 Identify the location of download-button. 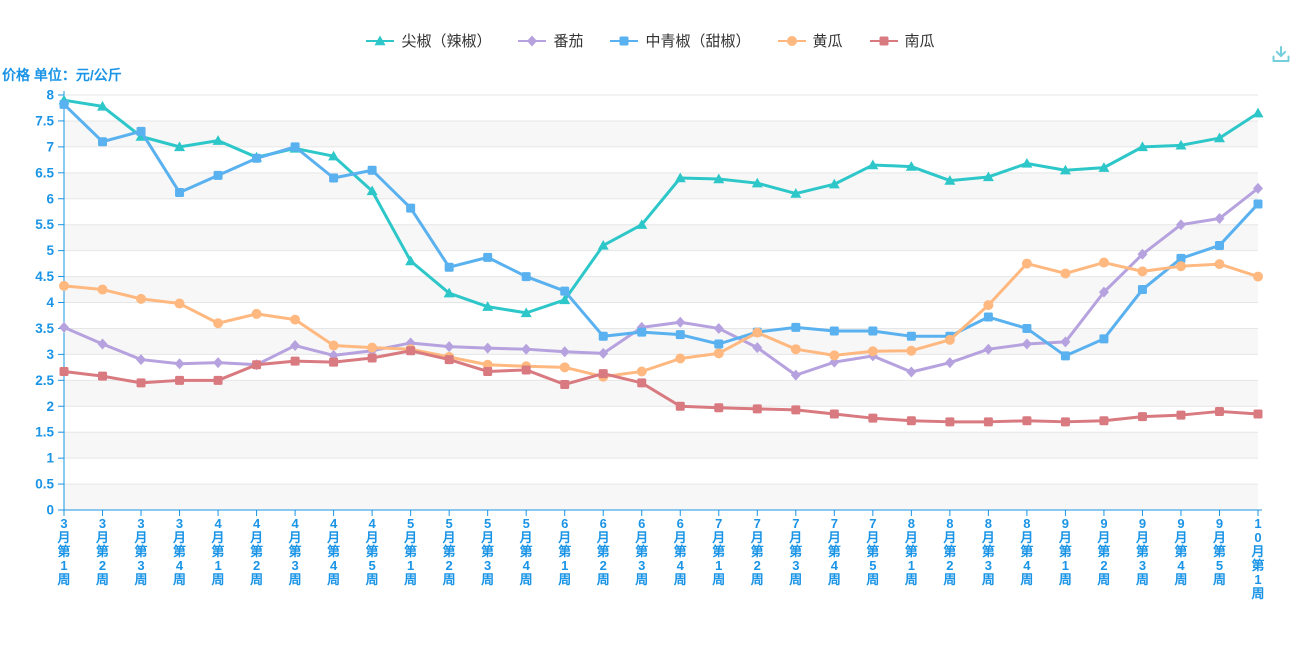
(1281, 55).